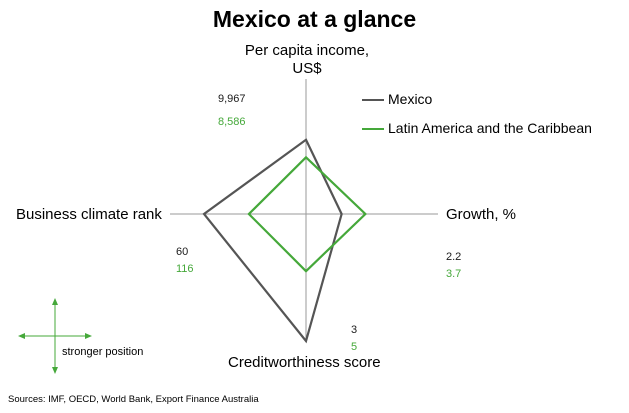  I want to click on radar-series-mexico, so click(272, 241).